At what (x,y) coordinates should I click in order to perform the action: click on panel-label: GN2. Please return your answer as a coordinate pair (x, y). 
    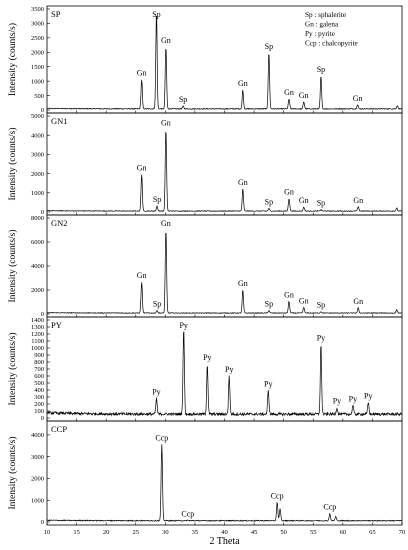
    Looking at the image, I should click on (59, 223).